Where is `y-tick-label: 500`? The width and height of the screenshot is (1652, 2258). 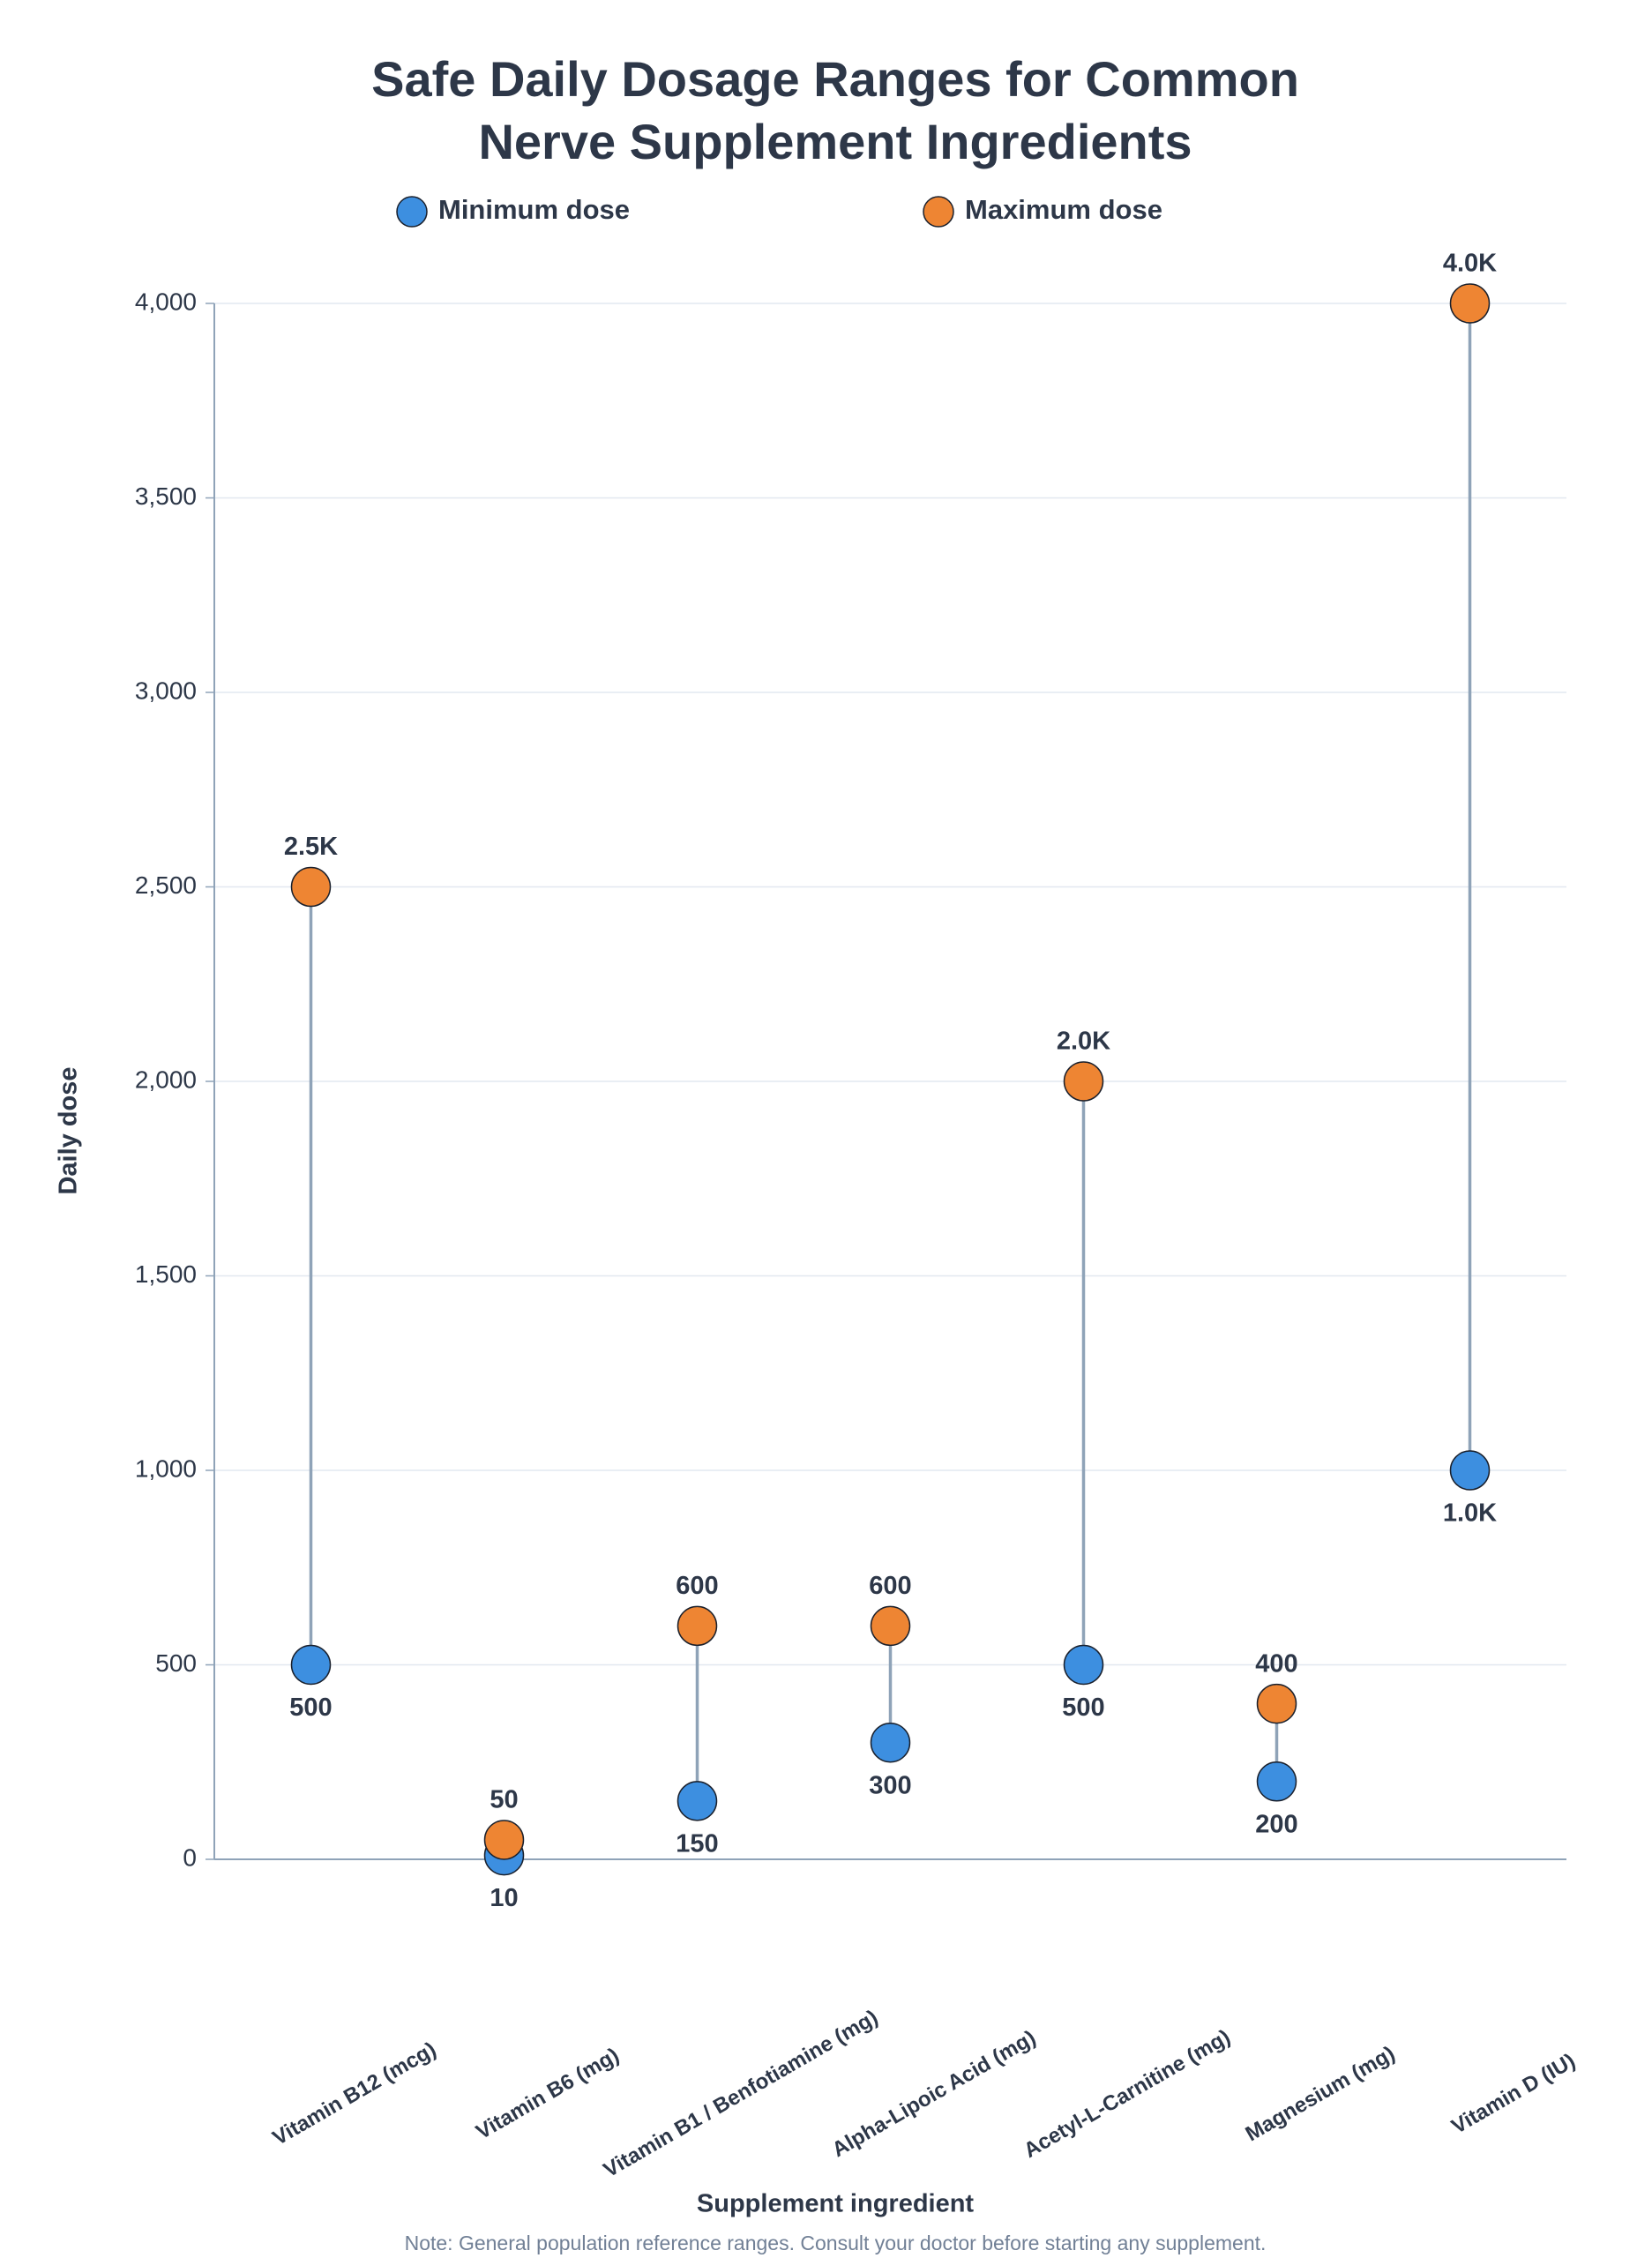 y-tick-label: 500 is located at coordinates (176, 1663).